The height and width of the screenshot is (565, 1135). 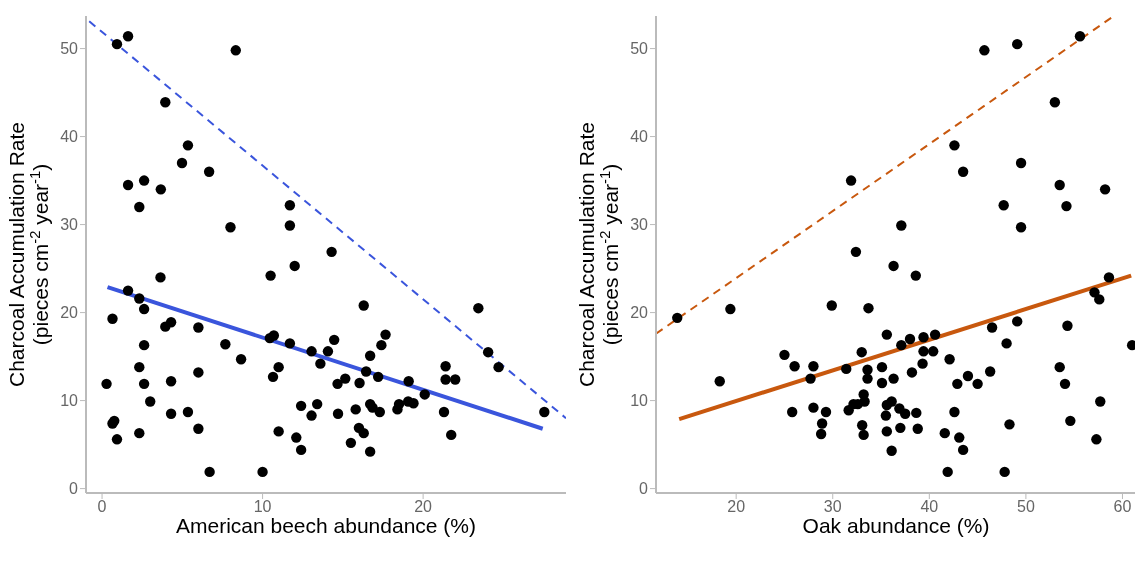 What do you see at coordinates (102, 507) in the screenshot?
I see `x-tick-label: 0` at bounding box center [102, 507].